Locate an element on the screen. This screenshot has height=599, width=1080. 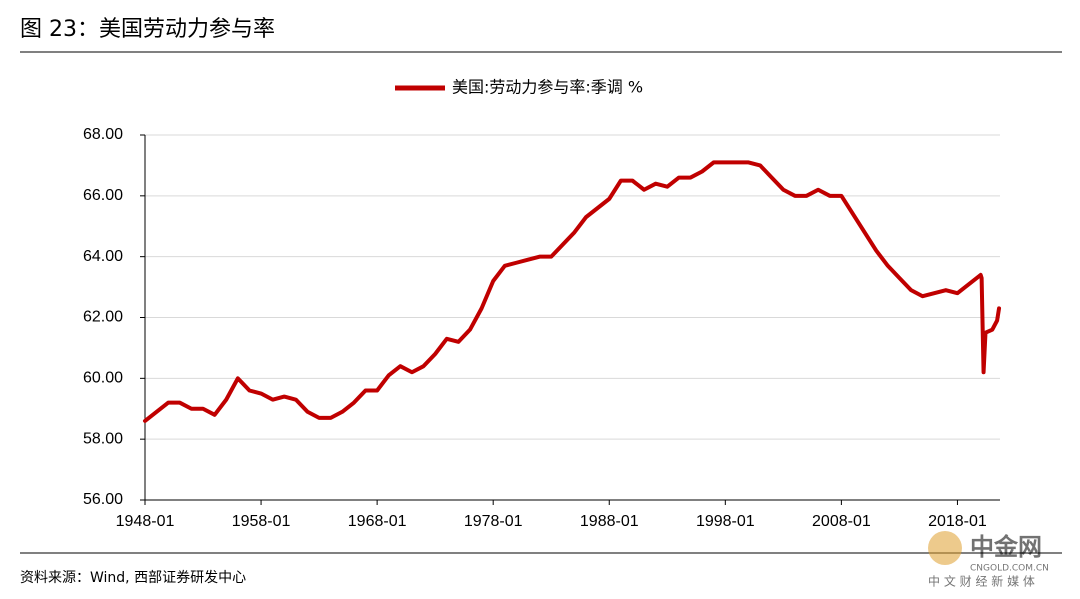
watermark-domain: CNGOLD.COM.CN is located at coordinates (1009, 569).